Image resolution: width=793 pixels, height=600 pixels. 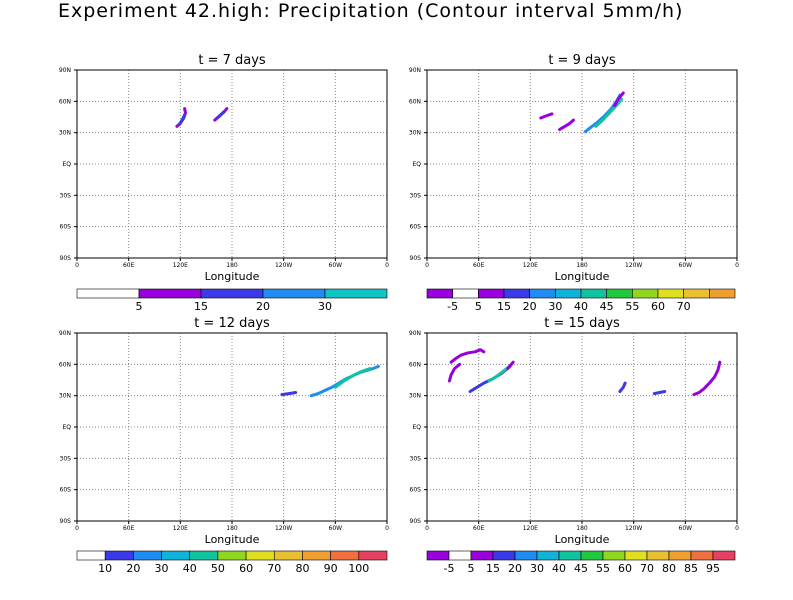 I want to click on panel-title: t = 12 days, so click(x=232, y=323).